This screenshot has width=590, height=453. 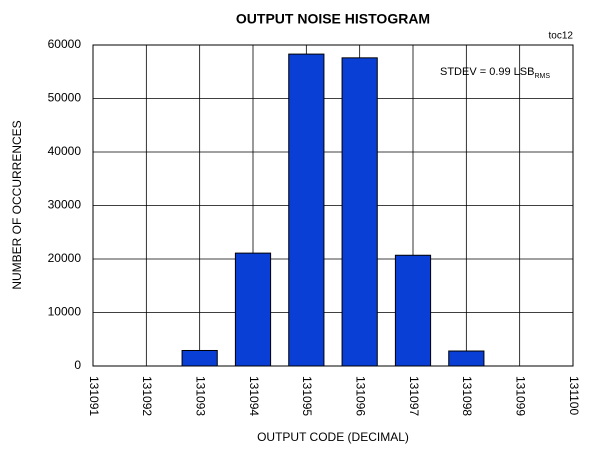 What do you see at coordinates (147, 396) in the screenshot?
I see `x-tick-label: 131092` at bounding box center [147, 396].